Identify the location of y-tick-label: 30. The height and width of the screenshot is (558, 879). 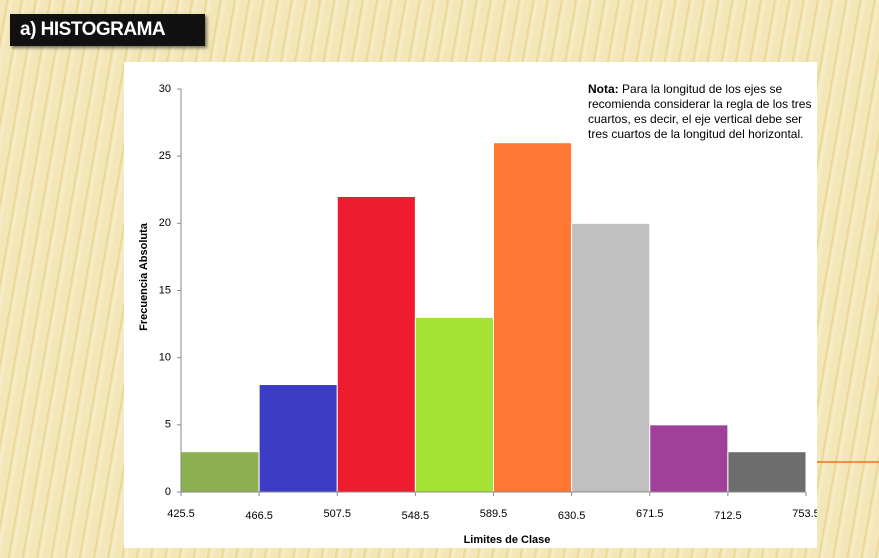
(165, 89).